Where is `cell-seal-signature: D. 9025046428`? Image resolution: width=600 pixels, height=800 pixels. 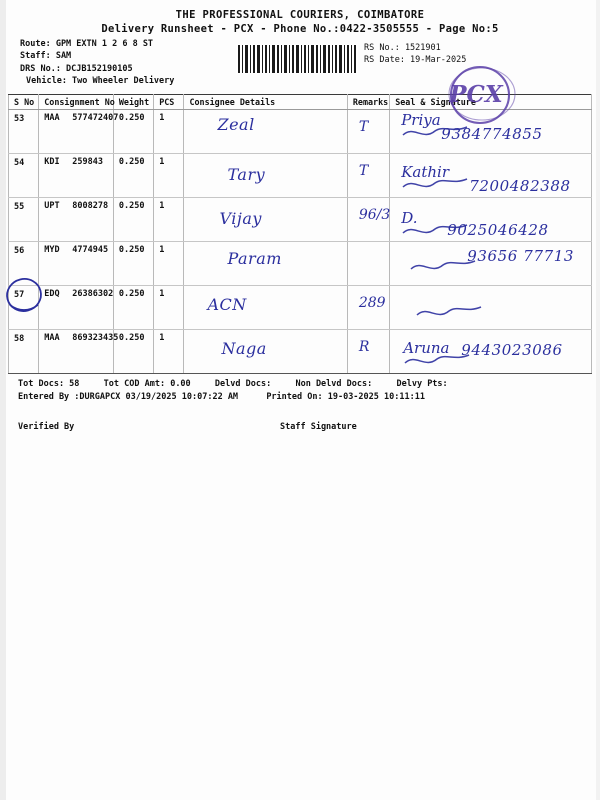
cell-seal-signature: D. 9025046428 is located at coordinates (490, 219).